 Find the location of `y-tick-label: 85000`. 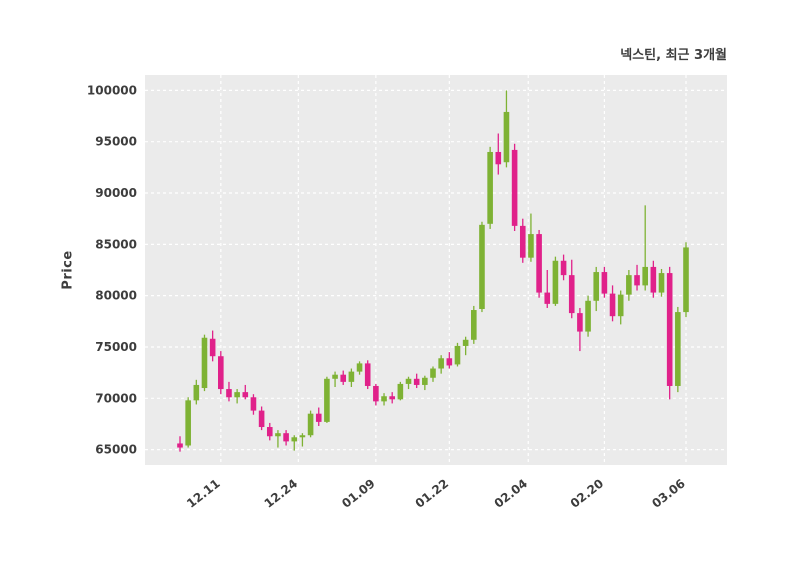

y-tick-label: 85000 is located at coordinates (116, 244).